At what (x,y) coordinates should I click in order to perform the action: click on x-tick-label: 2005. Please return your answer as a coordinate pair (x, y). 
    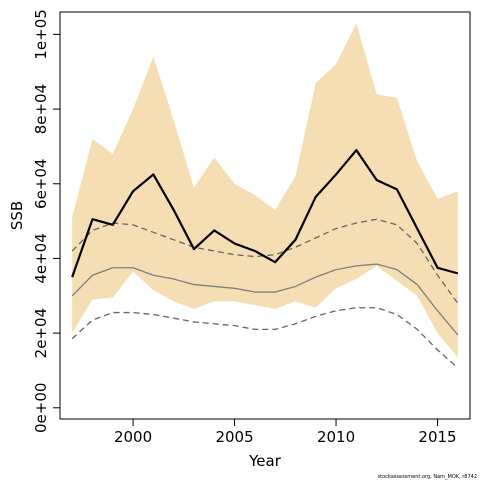
    Looking at the image, I should click on (234, 437).